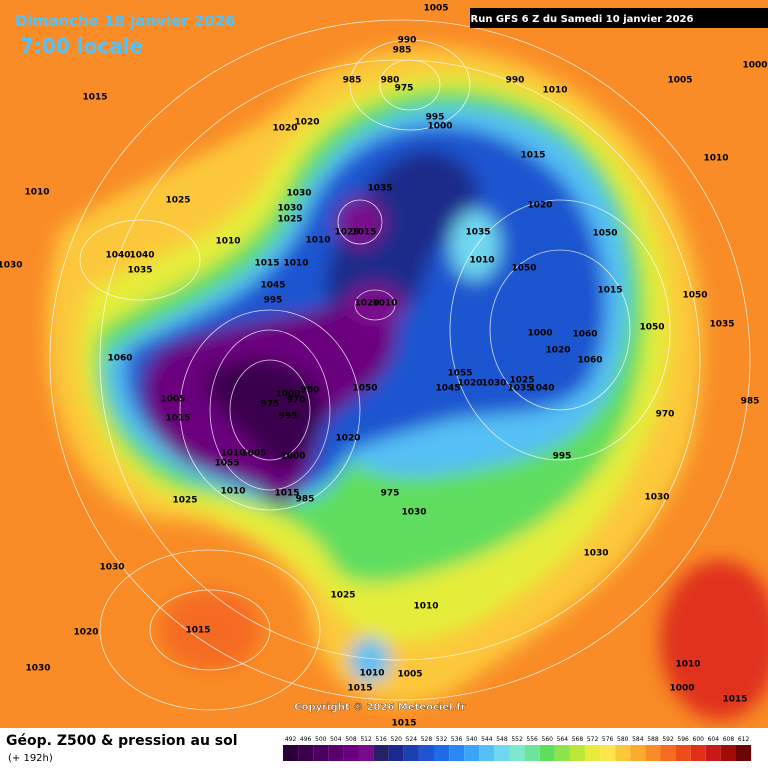 The width and height of the screenshot is (768, 768). Describe the element at coordinates (619, 18) in the screenshot. I see `run-box` at that location.